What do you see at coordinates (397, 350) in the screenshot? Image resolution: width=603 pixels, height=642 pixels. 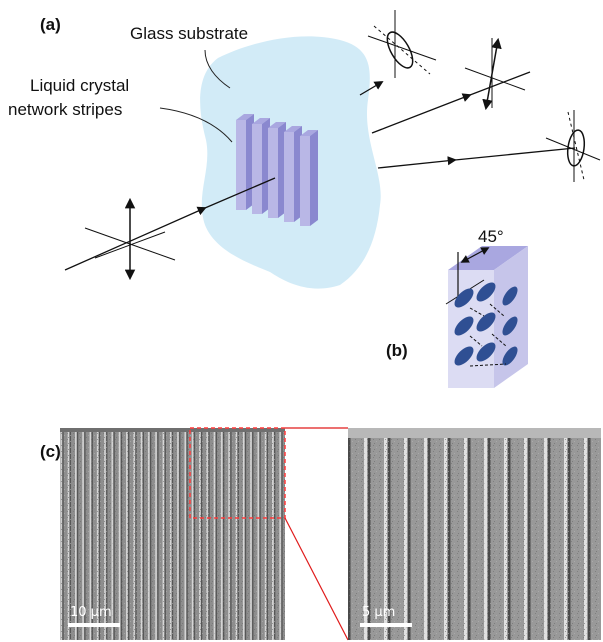 I see `panel-label-b: (b)` at bounding box center [397, 350].